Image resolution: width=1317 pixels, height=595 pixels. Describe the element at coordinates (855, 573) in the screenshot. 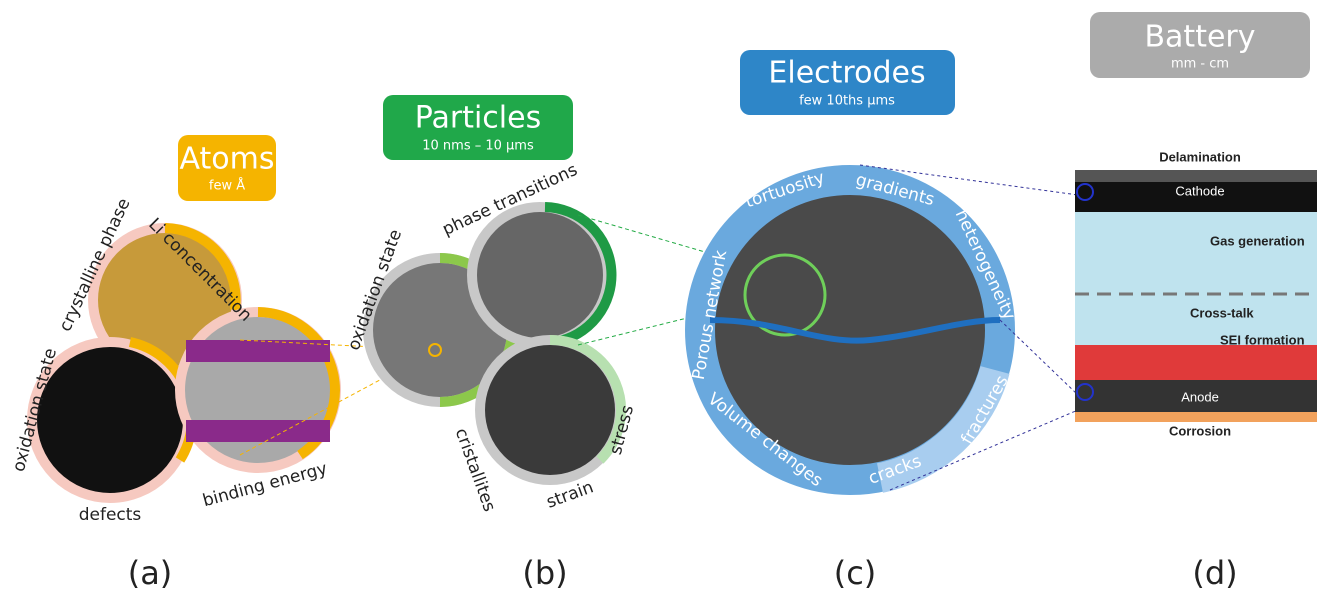

I see `caption: (c)` at that location.